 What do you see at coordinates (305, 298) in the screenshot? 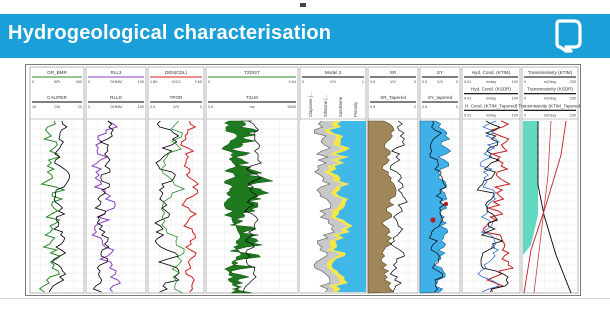
I see `footer-divider` at bounding box center [305, 298].